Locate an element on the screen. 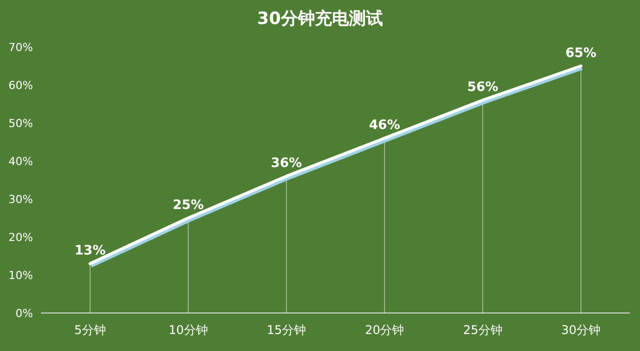  chart-title: 30分钟充电测试 is located at coordinates (320, 19).